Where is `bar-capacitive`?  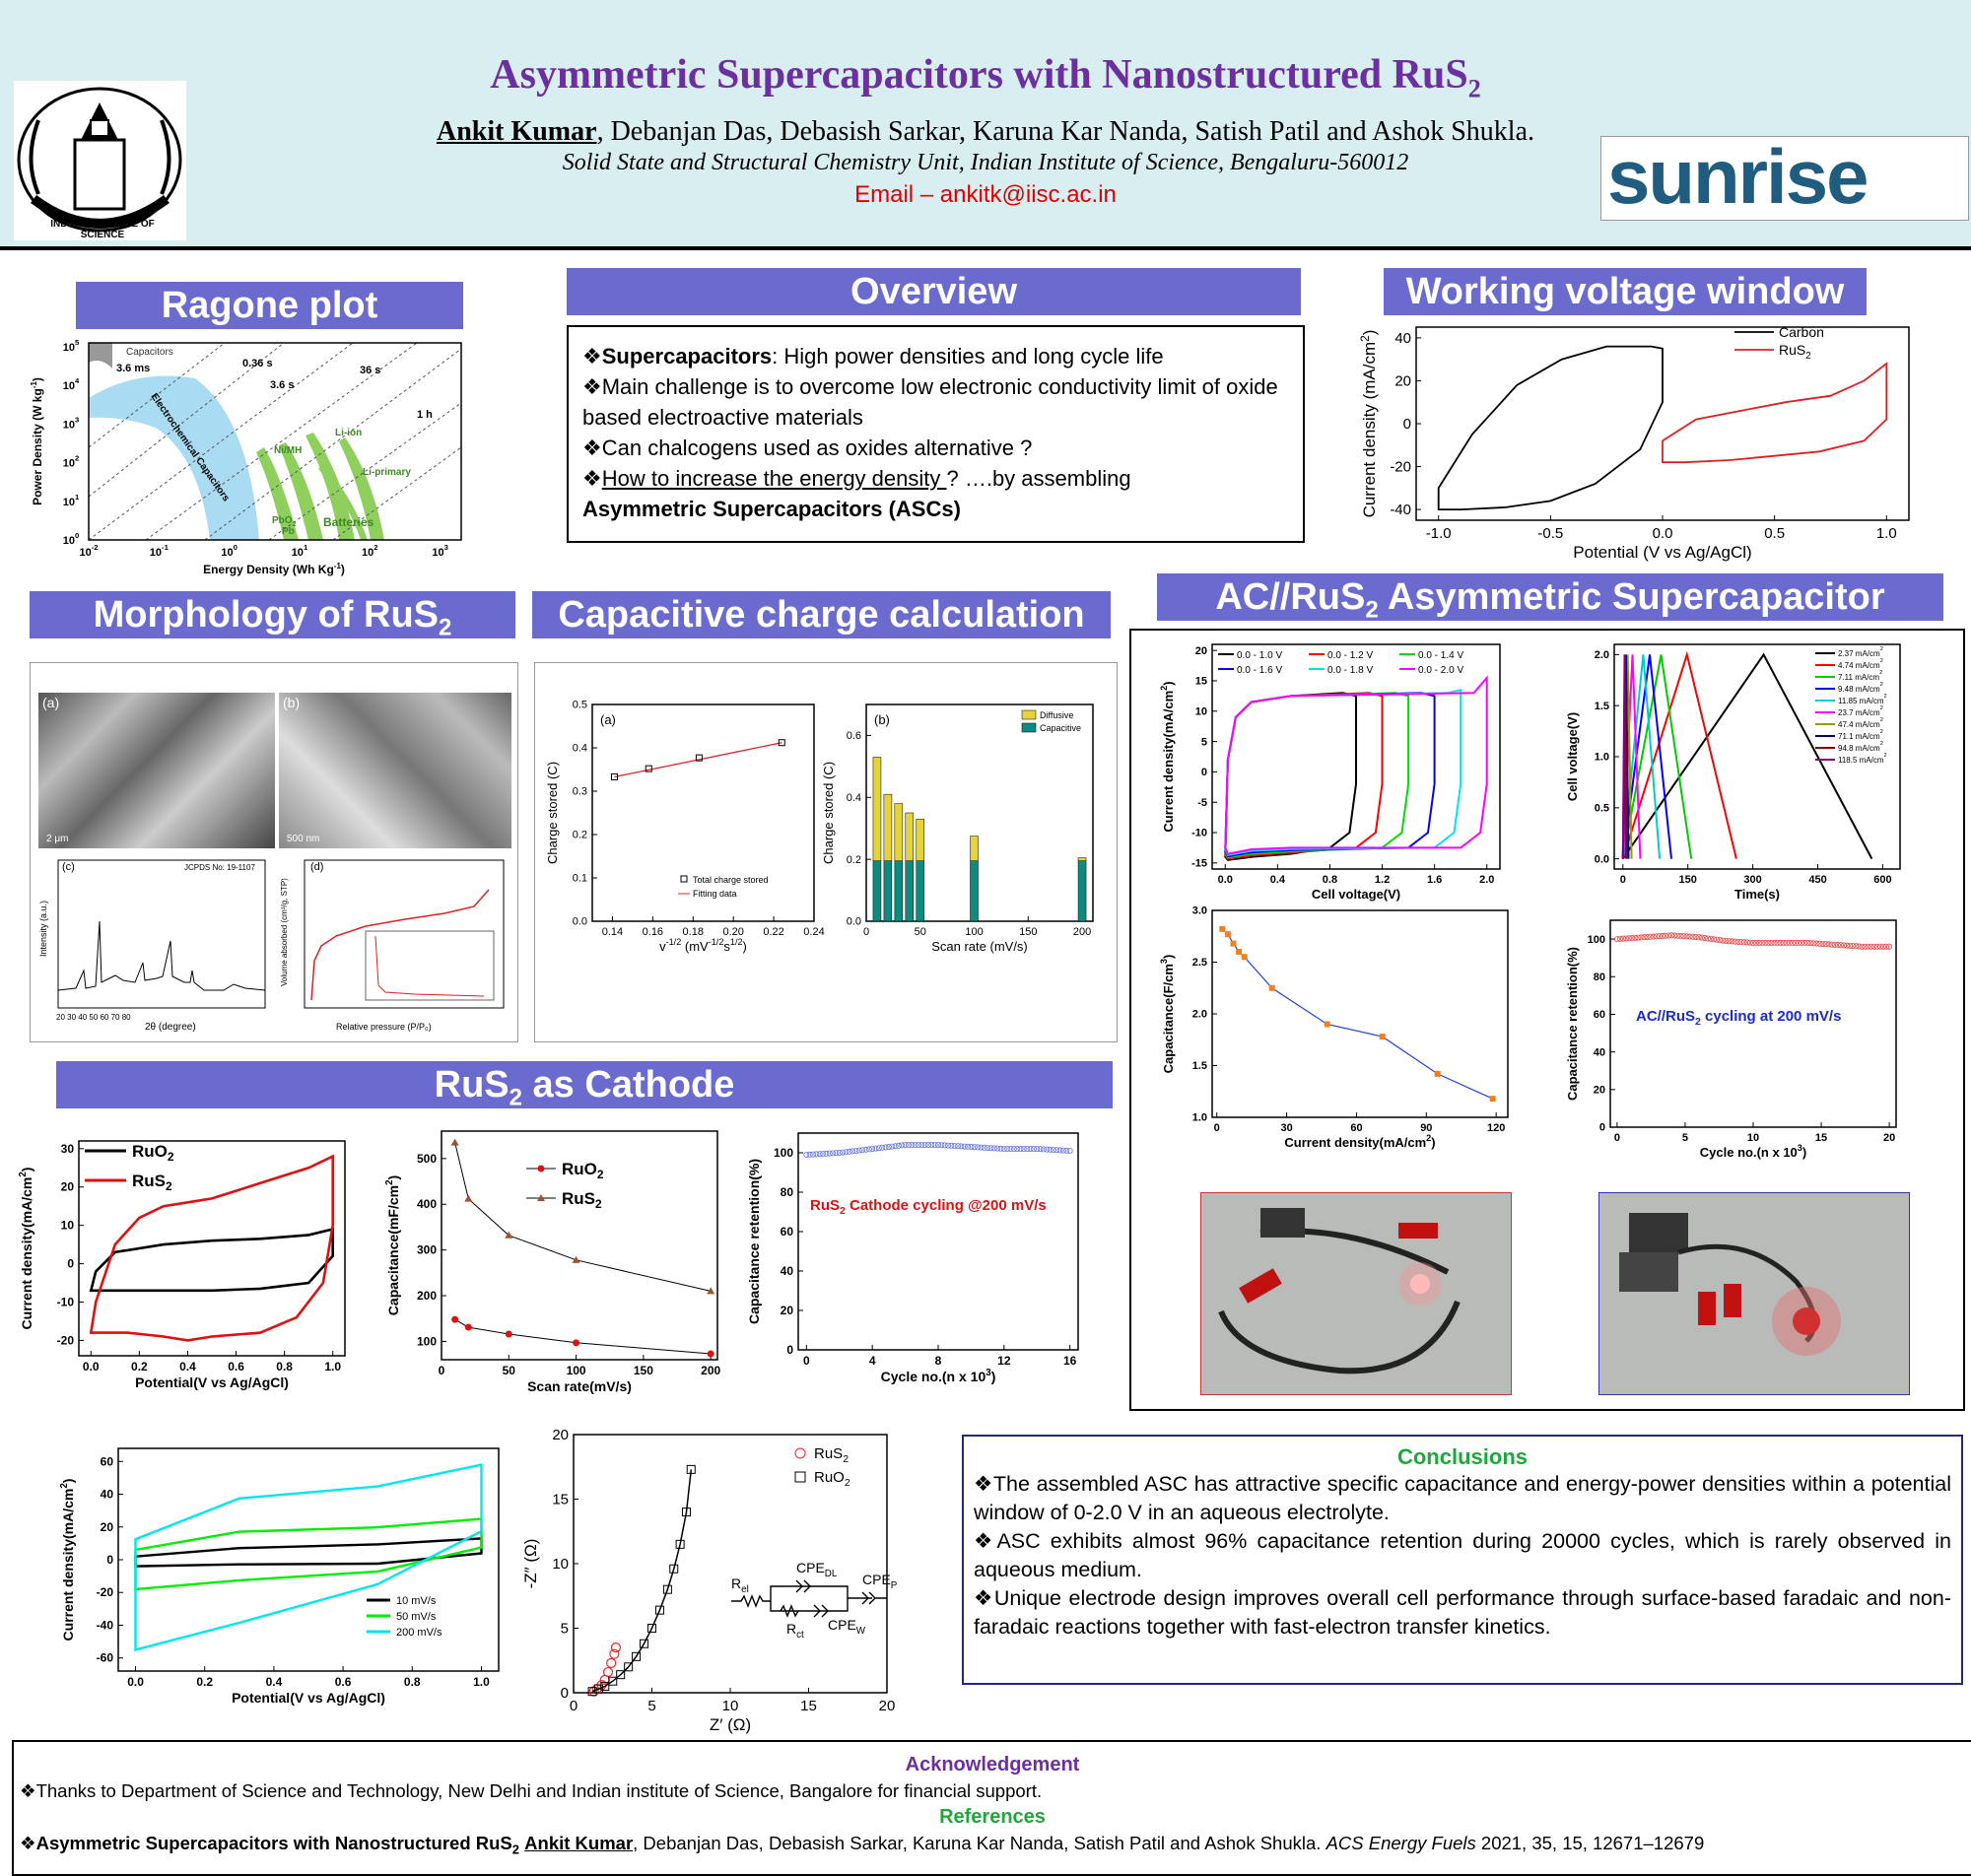 bar-capacitive is located at coordinates (1082, 891).